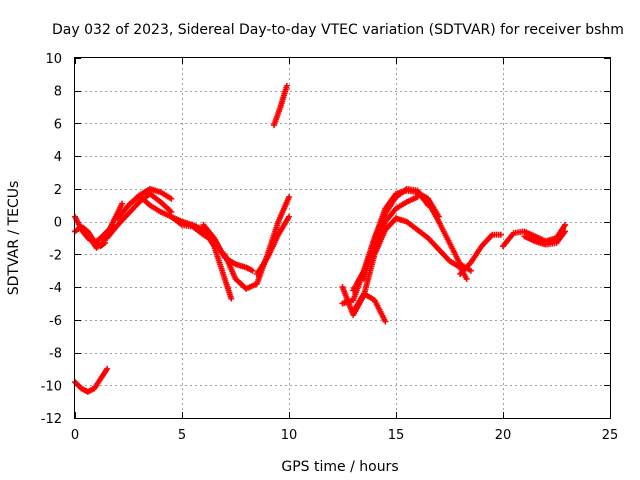 This screenshot has width=640, height=480. Describe the element at coordinates (51, 386) in the screenshot. I see `y-tick-label: -10` at that location.